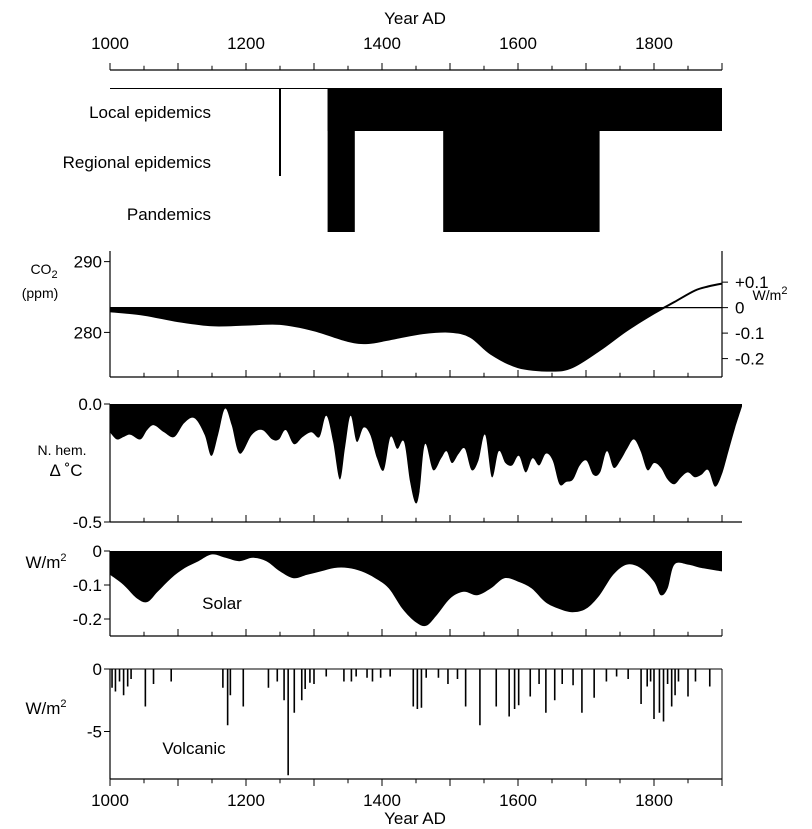  I want to click on bottom-x-ticks: 1000 1200 1400 1600 1800, so click(407, 794).